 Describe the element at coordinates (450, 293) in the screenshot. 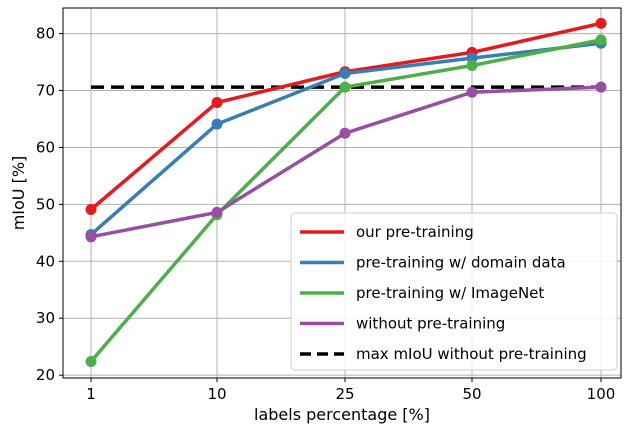

I see `legend-label: pre-training w/ ImageNet` at that location.